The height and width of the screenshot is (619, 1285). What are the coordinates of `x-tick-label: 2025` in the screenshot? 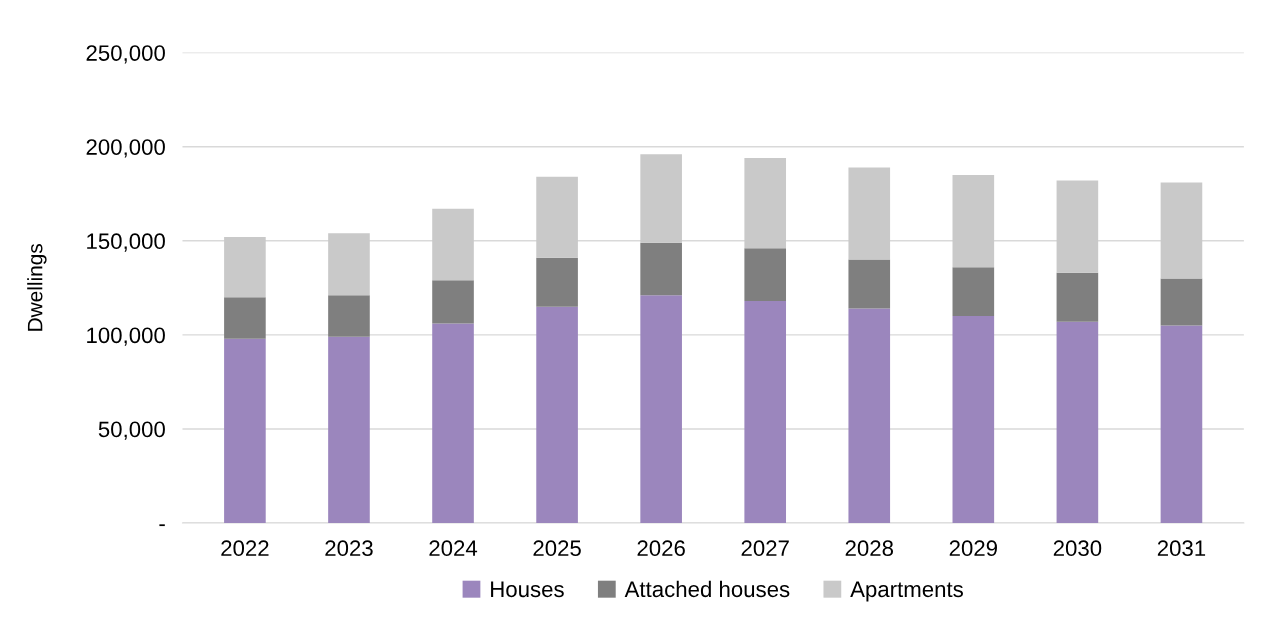 It's located at (557, 548).